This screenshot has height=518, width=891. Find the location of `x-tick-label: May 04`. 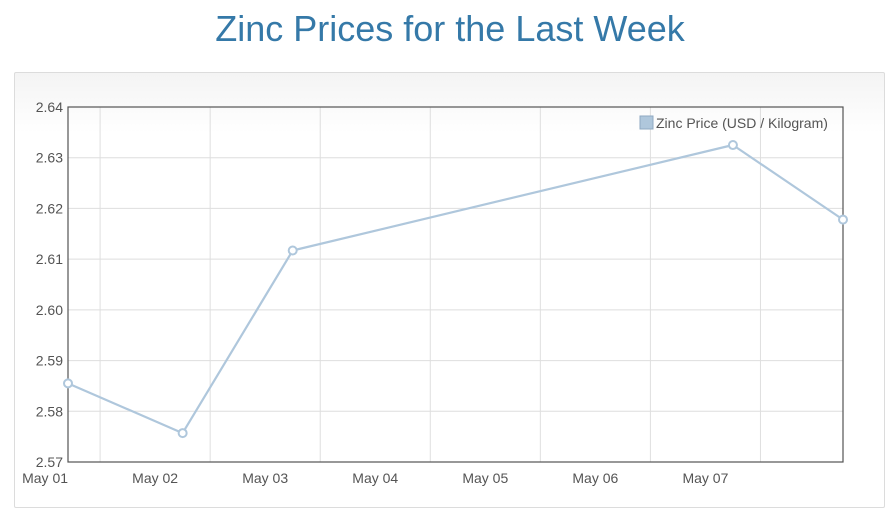

x-tick-label: May 04 is located at coordinates (375, 478).